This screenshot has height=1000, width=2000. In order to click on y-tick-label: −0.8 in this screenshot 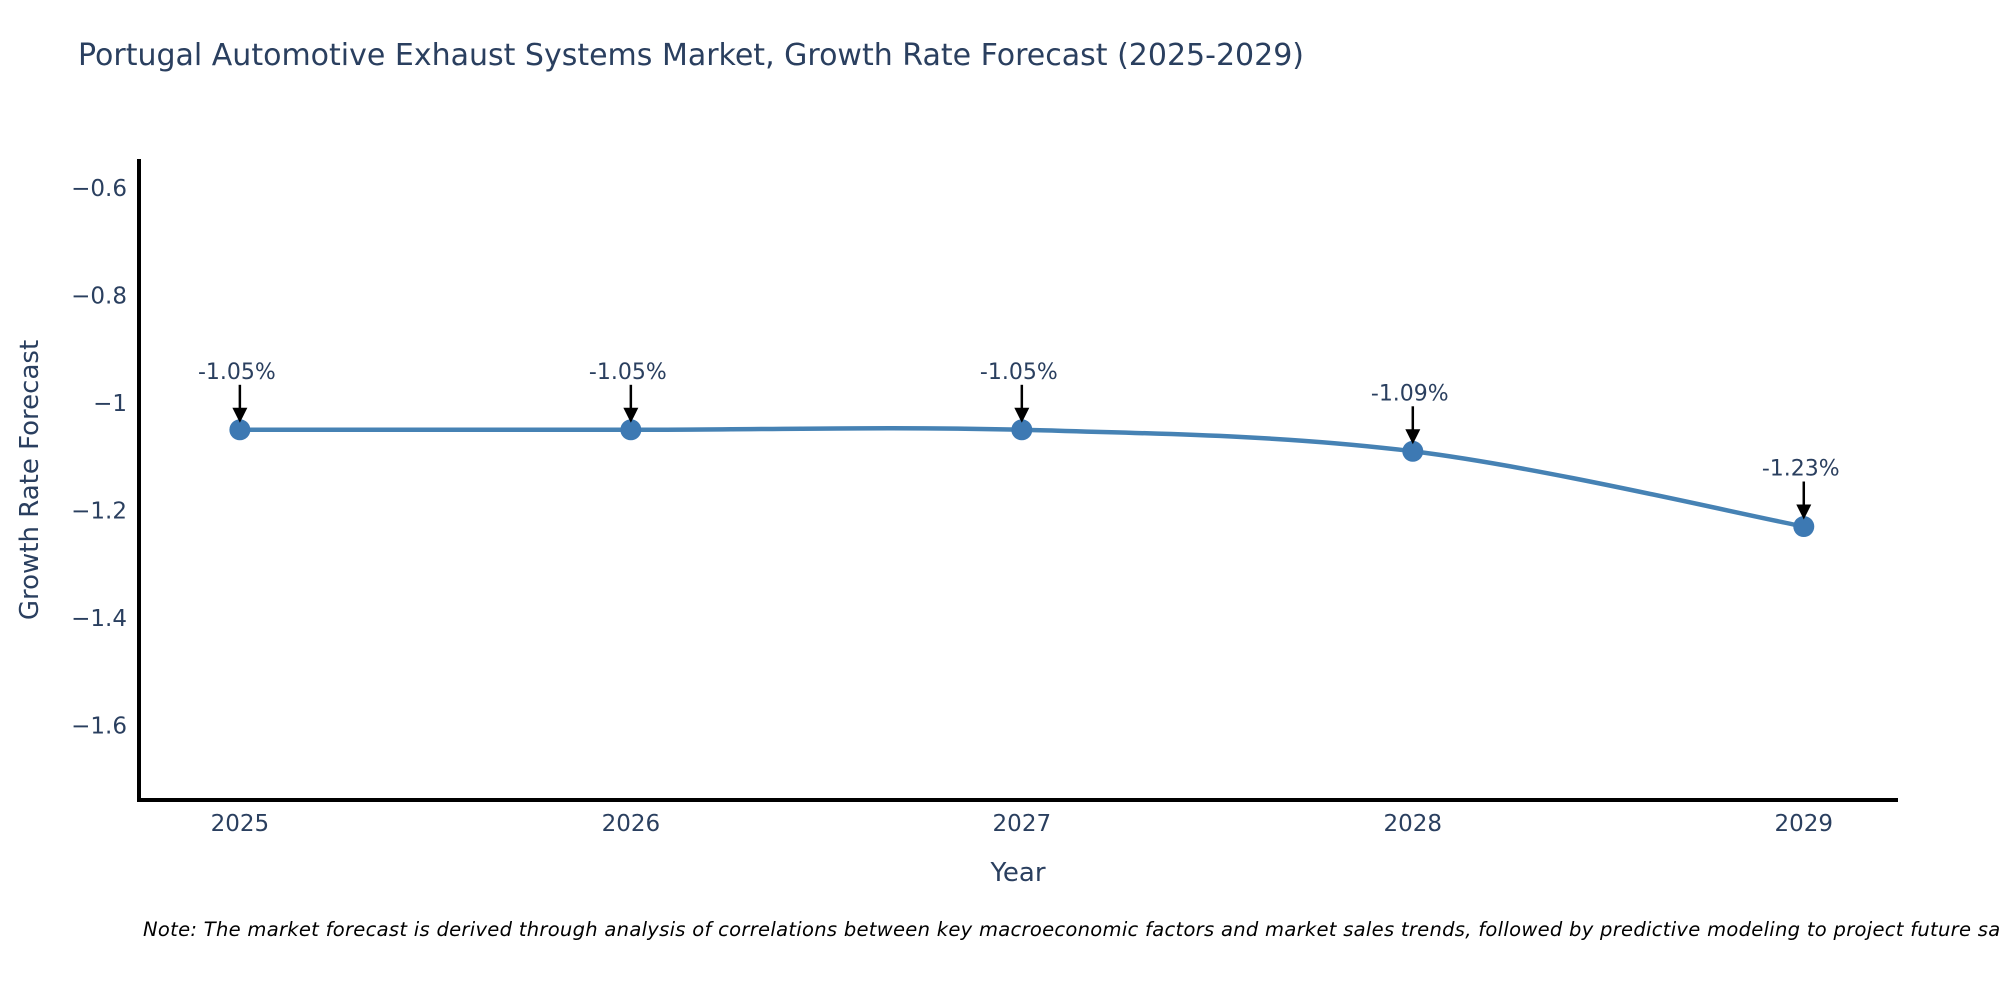, I will do `click(99, 296)`.